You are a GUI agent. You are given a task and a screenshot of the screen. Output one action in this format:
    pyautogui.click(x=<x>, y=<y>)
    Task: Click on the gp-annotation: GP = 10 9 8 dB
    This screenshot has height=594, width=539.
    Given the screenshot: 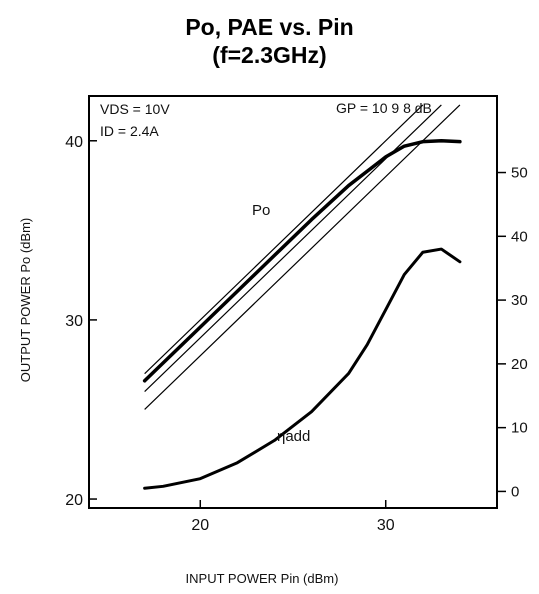 What is the action you would take?
    pyautogui.click(x=384, y=108)
    